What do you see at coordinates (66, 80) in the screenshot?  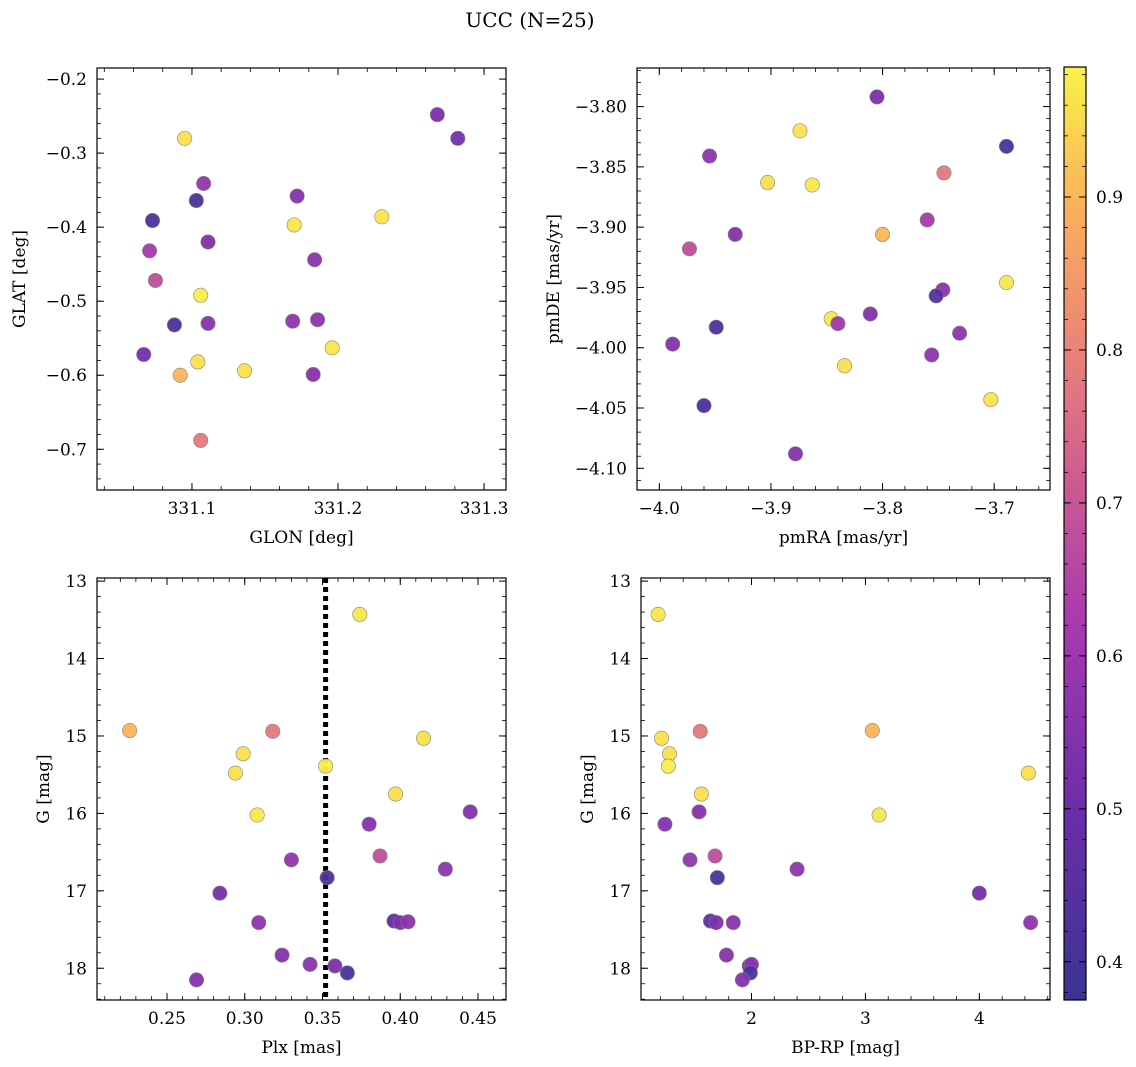 I see `y-tick-label: −0.2` at bounding box center [66, 80].